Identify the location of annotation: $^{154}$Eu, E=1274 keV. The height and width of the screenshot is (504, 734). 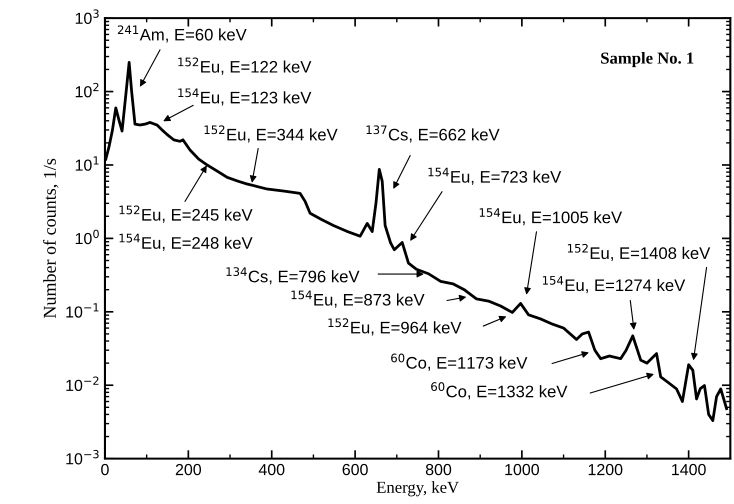
(614, 285).